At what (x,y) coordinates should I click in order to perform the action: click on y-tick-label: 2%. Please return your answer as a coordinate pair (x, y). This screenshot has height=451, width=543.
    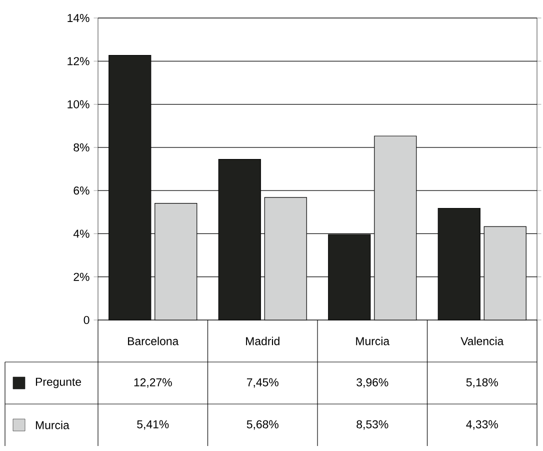
    Looking at the image, I should click on (82, 276).